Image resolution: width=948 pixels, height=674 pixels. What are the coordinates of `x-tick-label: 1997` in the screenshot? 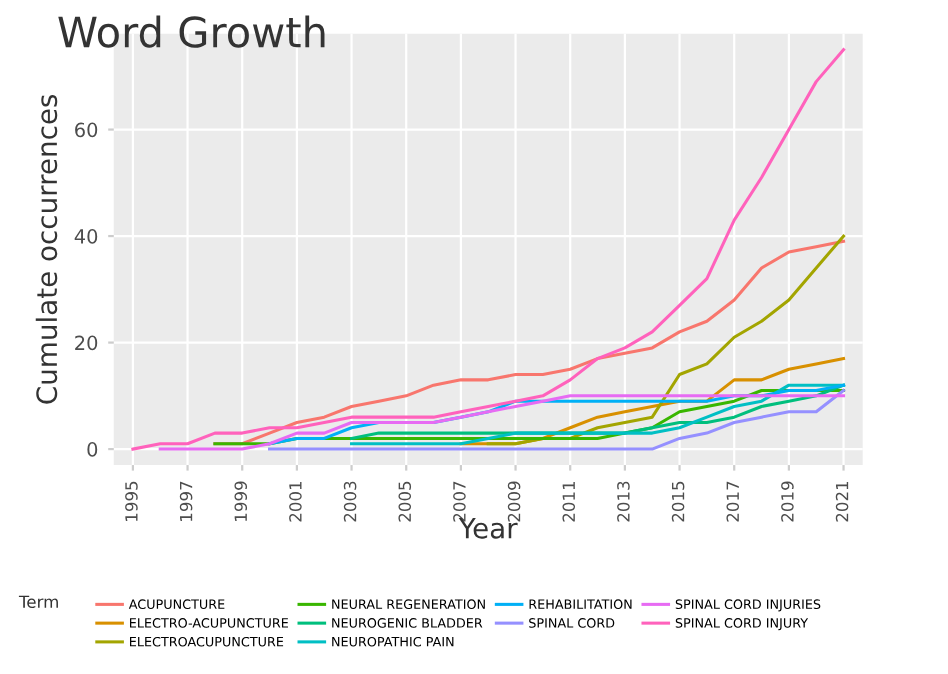 It's located at (186, 501).